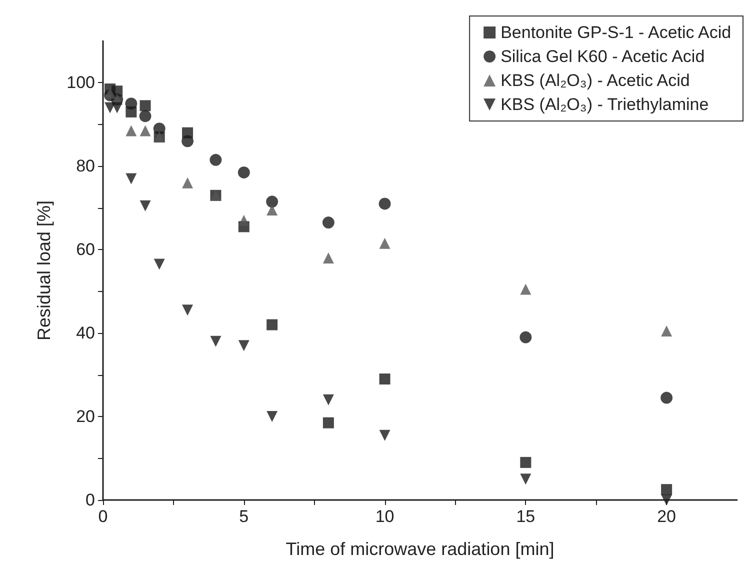 This screenshot has height=582, width=753. Describe the element at coordinates (595, 80) in the screenshot. I see `legend-label: KBS (Al₂O₃) - Acetic Acid` at that location.